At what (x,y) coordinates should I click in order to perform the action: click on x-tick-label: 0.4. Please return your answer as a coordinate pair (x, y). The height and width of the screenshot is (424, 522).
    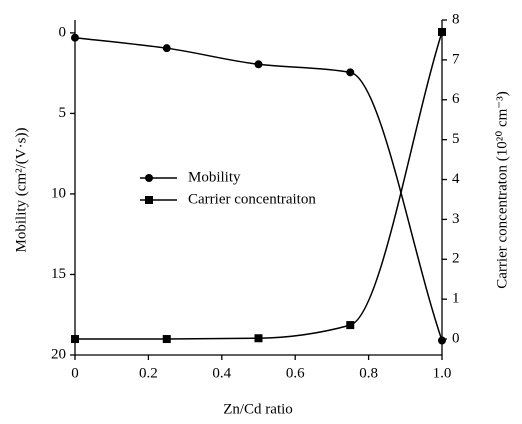
    Looking at the image, I should click on (221, 373).